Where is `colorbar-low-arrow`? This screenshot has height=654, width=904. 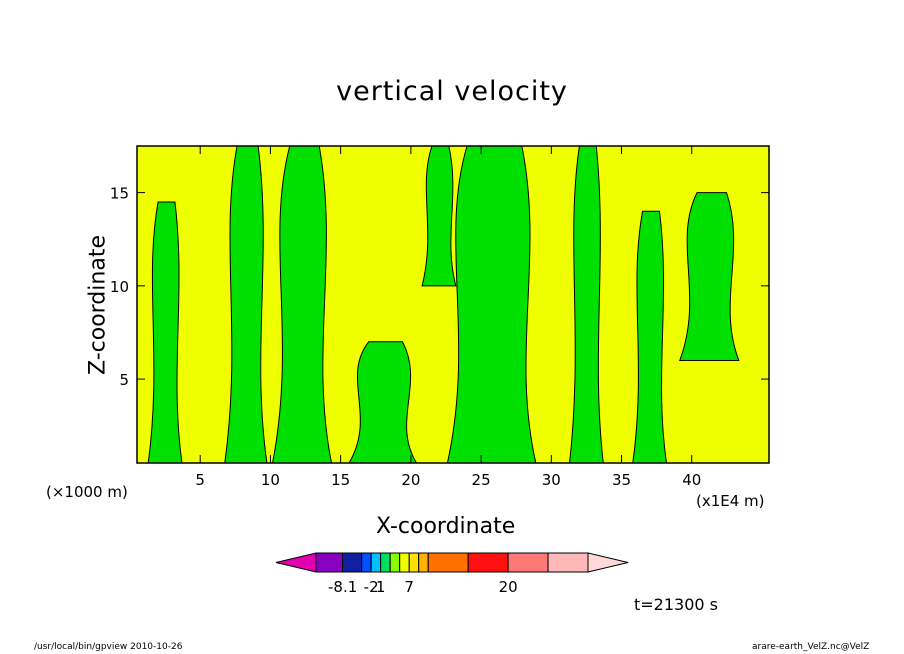
colorbar-low-arrow is located at coordinates (296, 562).